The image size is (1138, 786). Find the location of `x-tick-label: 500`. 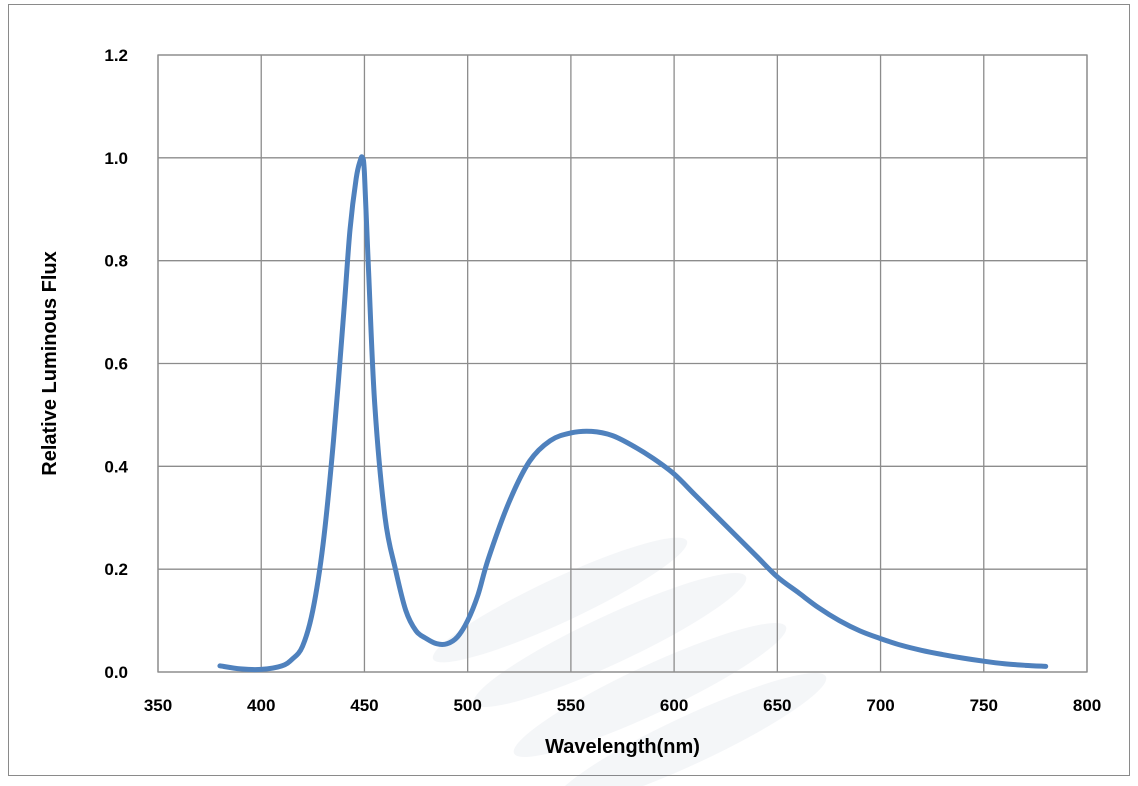

x-tick-label: 500 is located at coordinates (467, 705).